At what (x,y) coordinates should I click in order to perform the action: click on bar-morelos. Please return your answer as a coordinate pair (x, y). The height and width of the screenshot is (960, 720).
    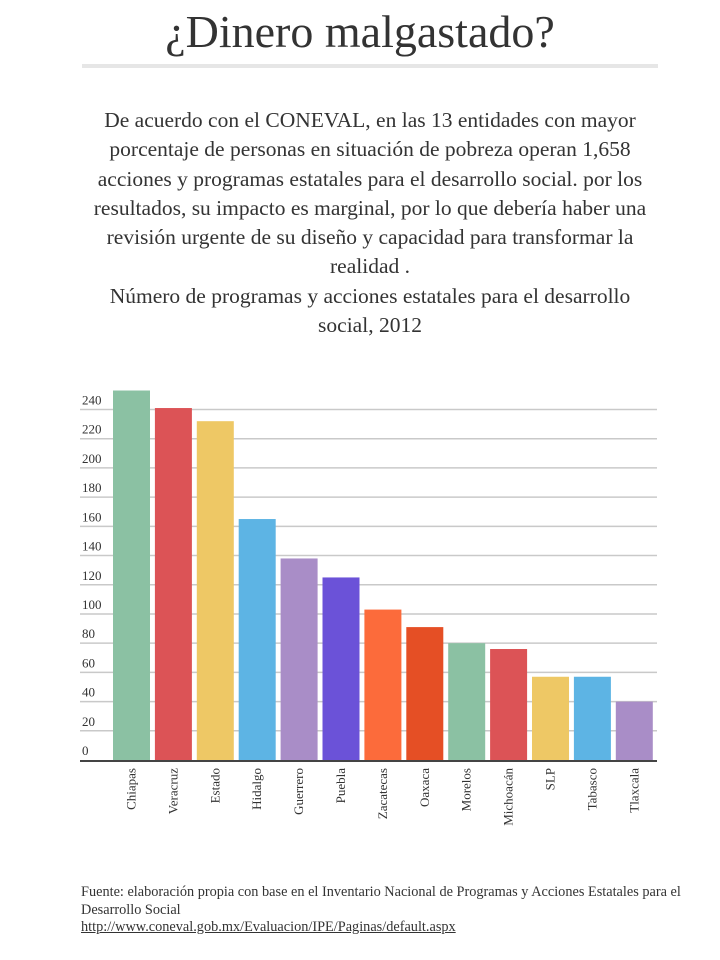
    Looking at the image, I should click on (467, 701).